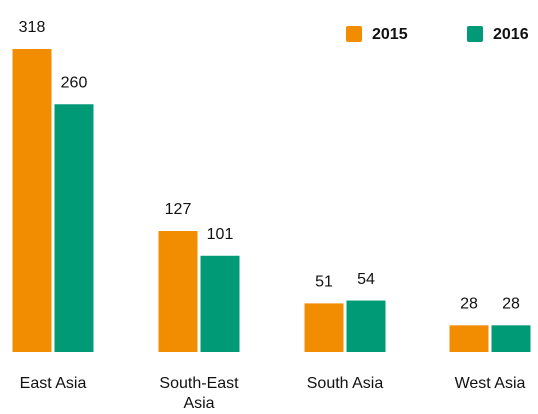 The width and height of the screenshot is (538, 414). What do you see at coordinates (345, 383) in the screenshot?
I see `x-tick-label: South Asia` at bounding box center [345, 383].